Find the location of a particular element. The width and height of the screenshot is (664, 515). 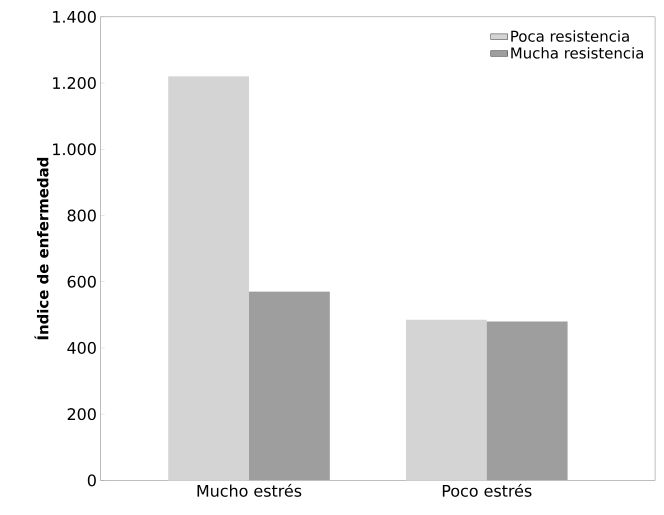

y-tick-label: 800 is located at coordinates (82, 215).